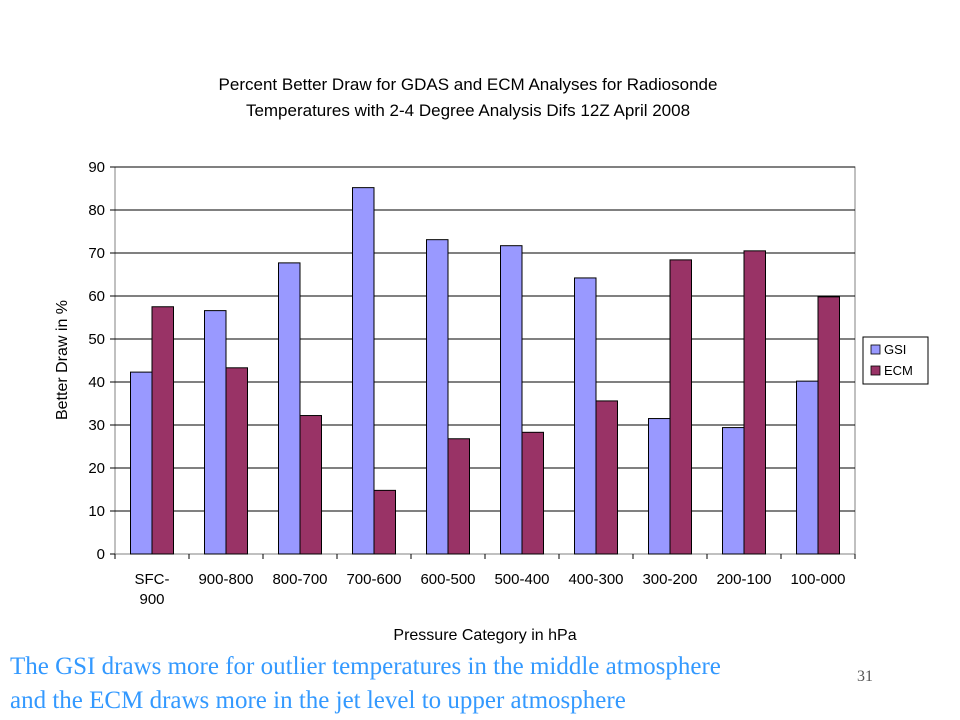 Image resolution: width=960 pixels, height=720 pixels. What do you see at coordinates (96, 253) in the screenshot?
I see `y-tick-label: 70` at bounding box center [96, 253].